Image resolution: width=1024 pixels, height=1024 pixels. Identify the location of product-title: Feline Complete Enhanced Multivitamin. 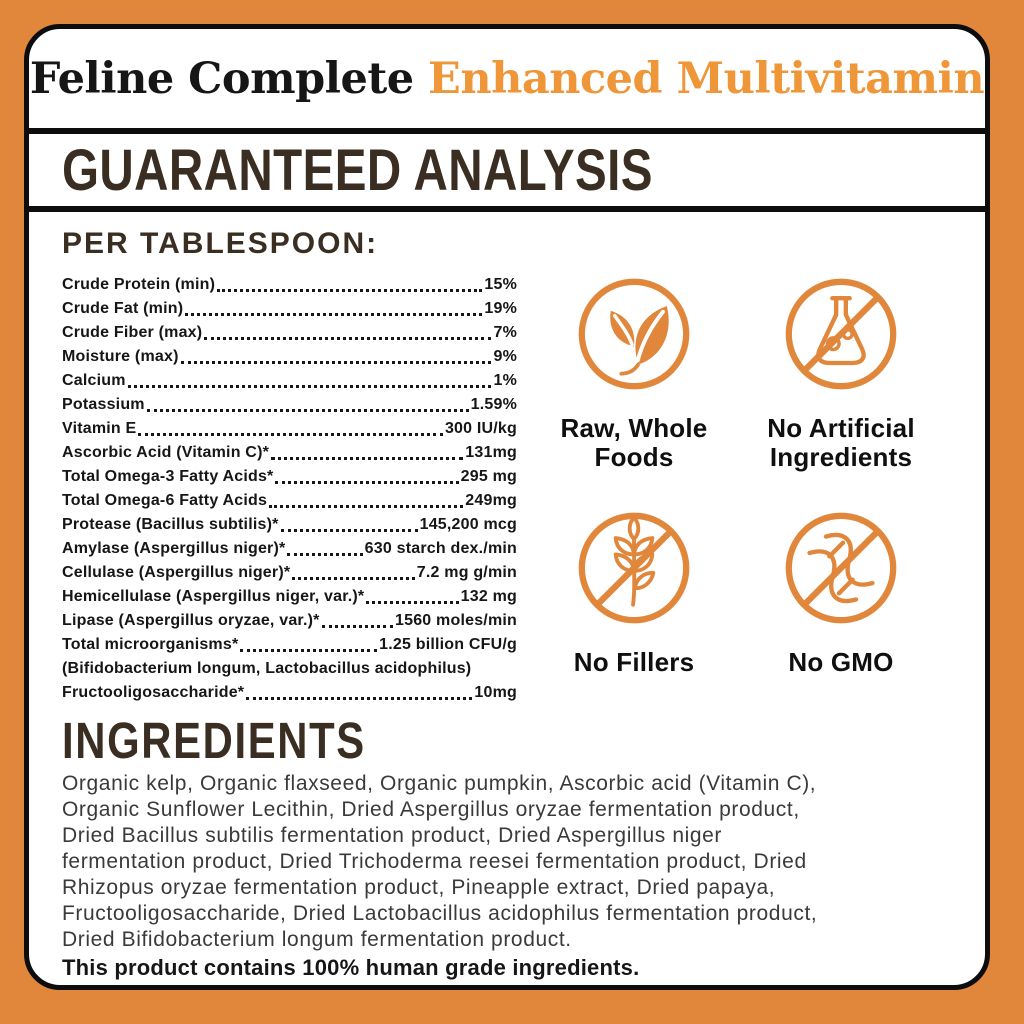
(507, 78).